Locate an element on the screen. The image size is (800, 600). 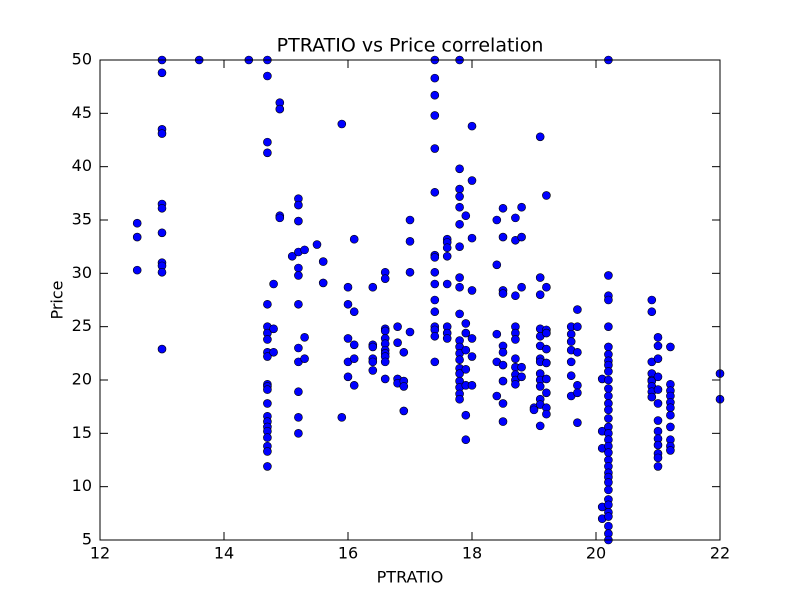
x-tick-label: 20 is located at coordinates (596, 553).